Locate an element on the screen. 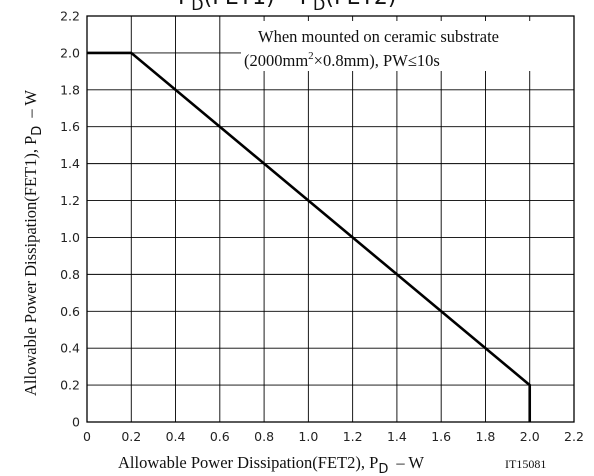  x-tick-label: 0.4 is located at coordinates (176, 436).